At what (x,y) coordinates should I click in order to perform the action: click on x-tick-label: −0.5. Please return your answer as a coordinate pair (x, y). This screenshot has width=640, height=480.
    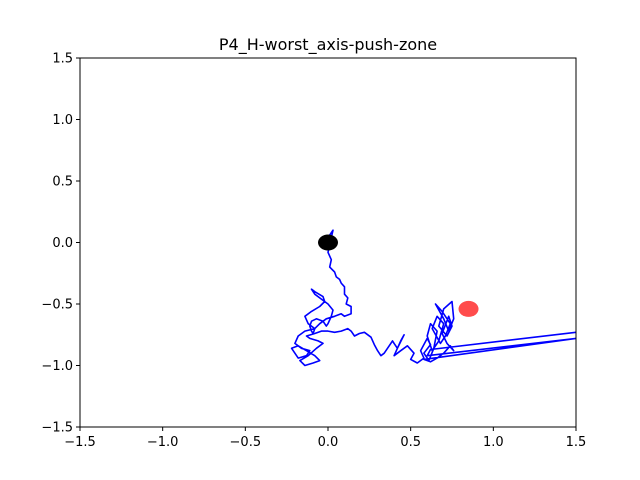
    Looking at the image, I should click on (246, 442).